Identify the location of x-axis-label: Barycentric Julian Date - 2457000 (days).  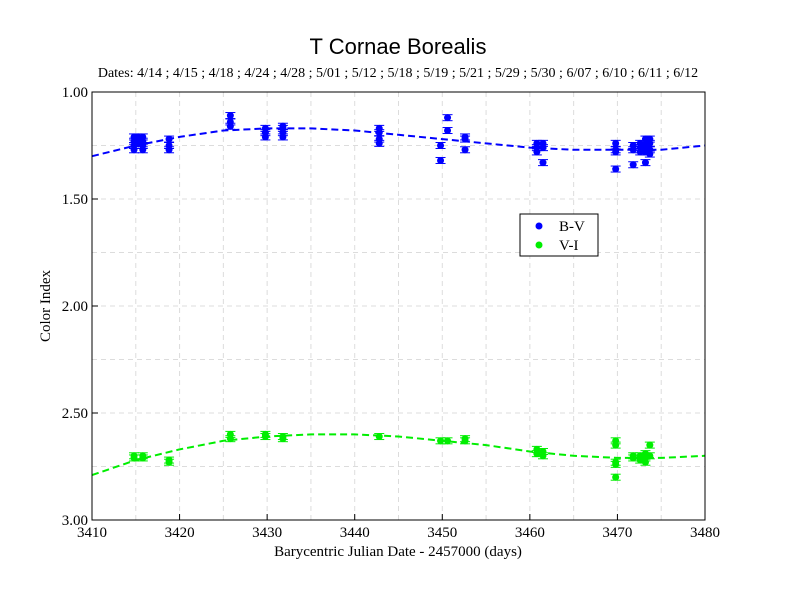
(398, 552).